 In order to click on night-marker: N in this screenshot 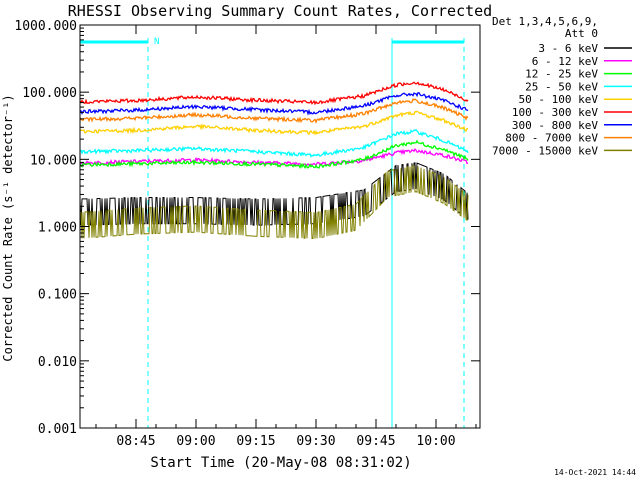, I will do `click(156, 42)`.